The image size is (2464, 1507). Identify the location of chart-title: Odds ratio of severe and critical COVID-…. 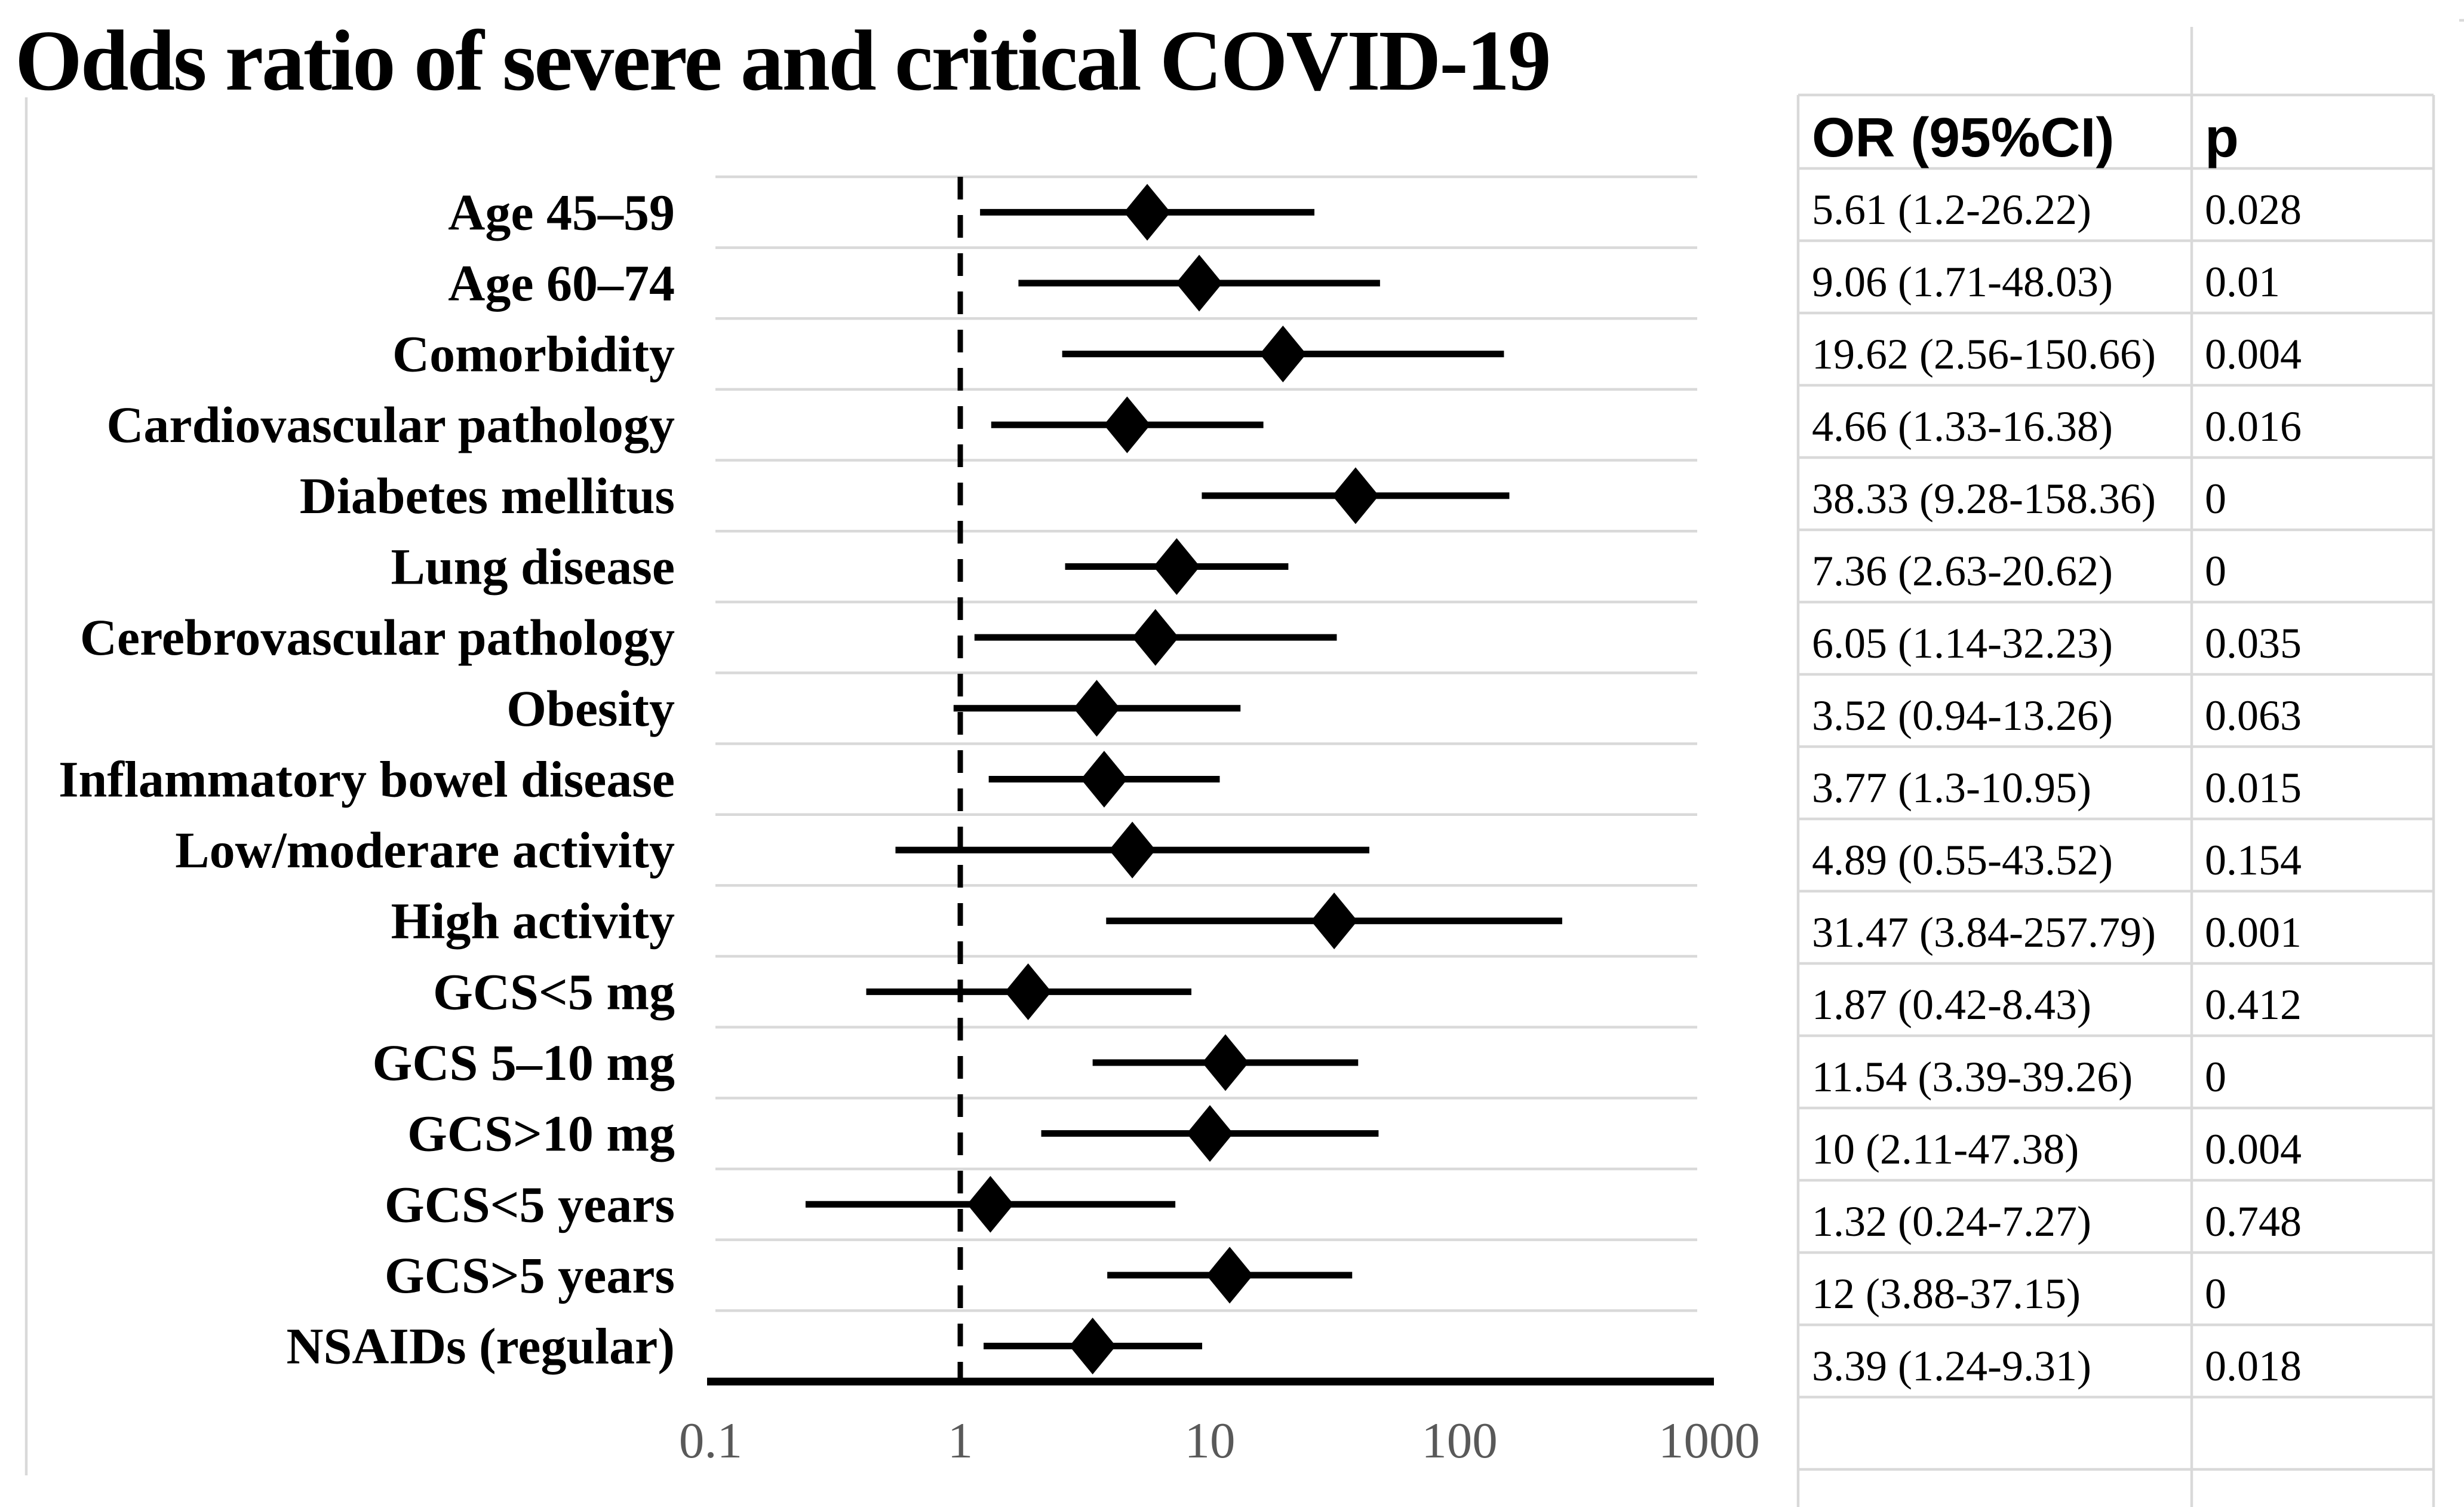
(782, 61).